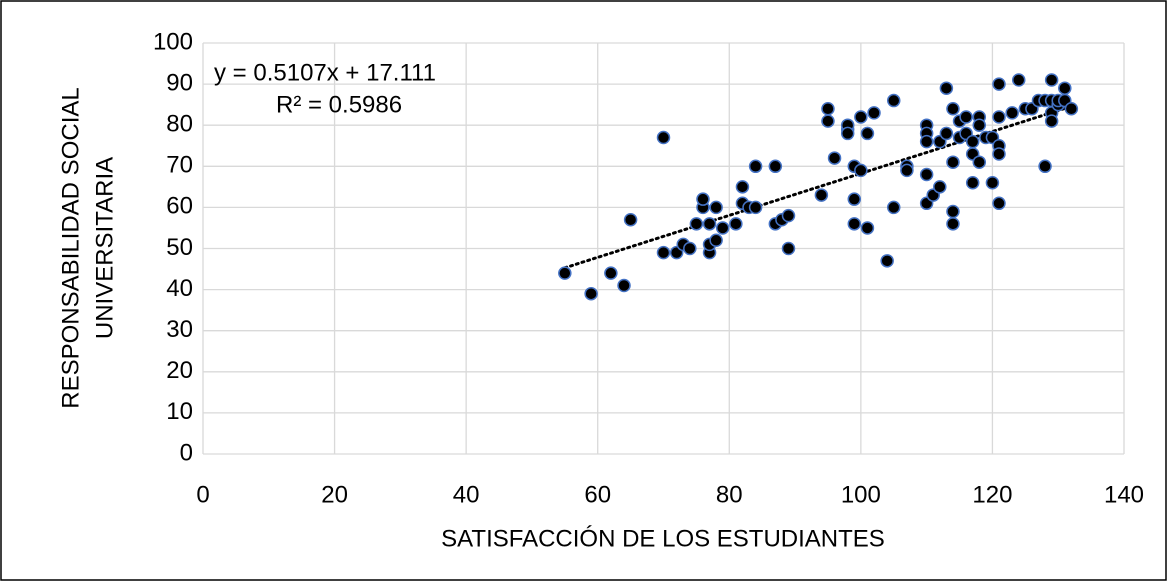 The width and height of the screenshot is (1167, 581). Describe the element at coordinates (173, 41) in the screenshot. I see `y-tick-label: 100` at that location.